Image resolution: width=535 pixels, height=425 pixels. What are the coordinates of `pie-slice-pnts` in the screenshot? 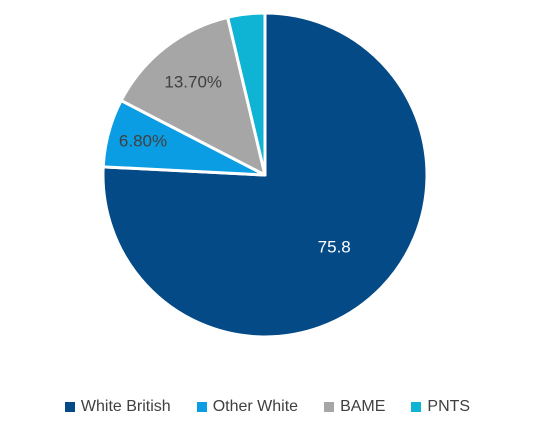 It's located at (246, 94).